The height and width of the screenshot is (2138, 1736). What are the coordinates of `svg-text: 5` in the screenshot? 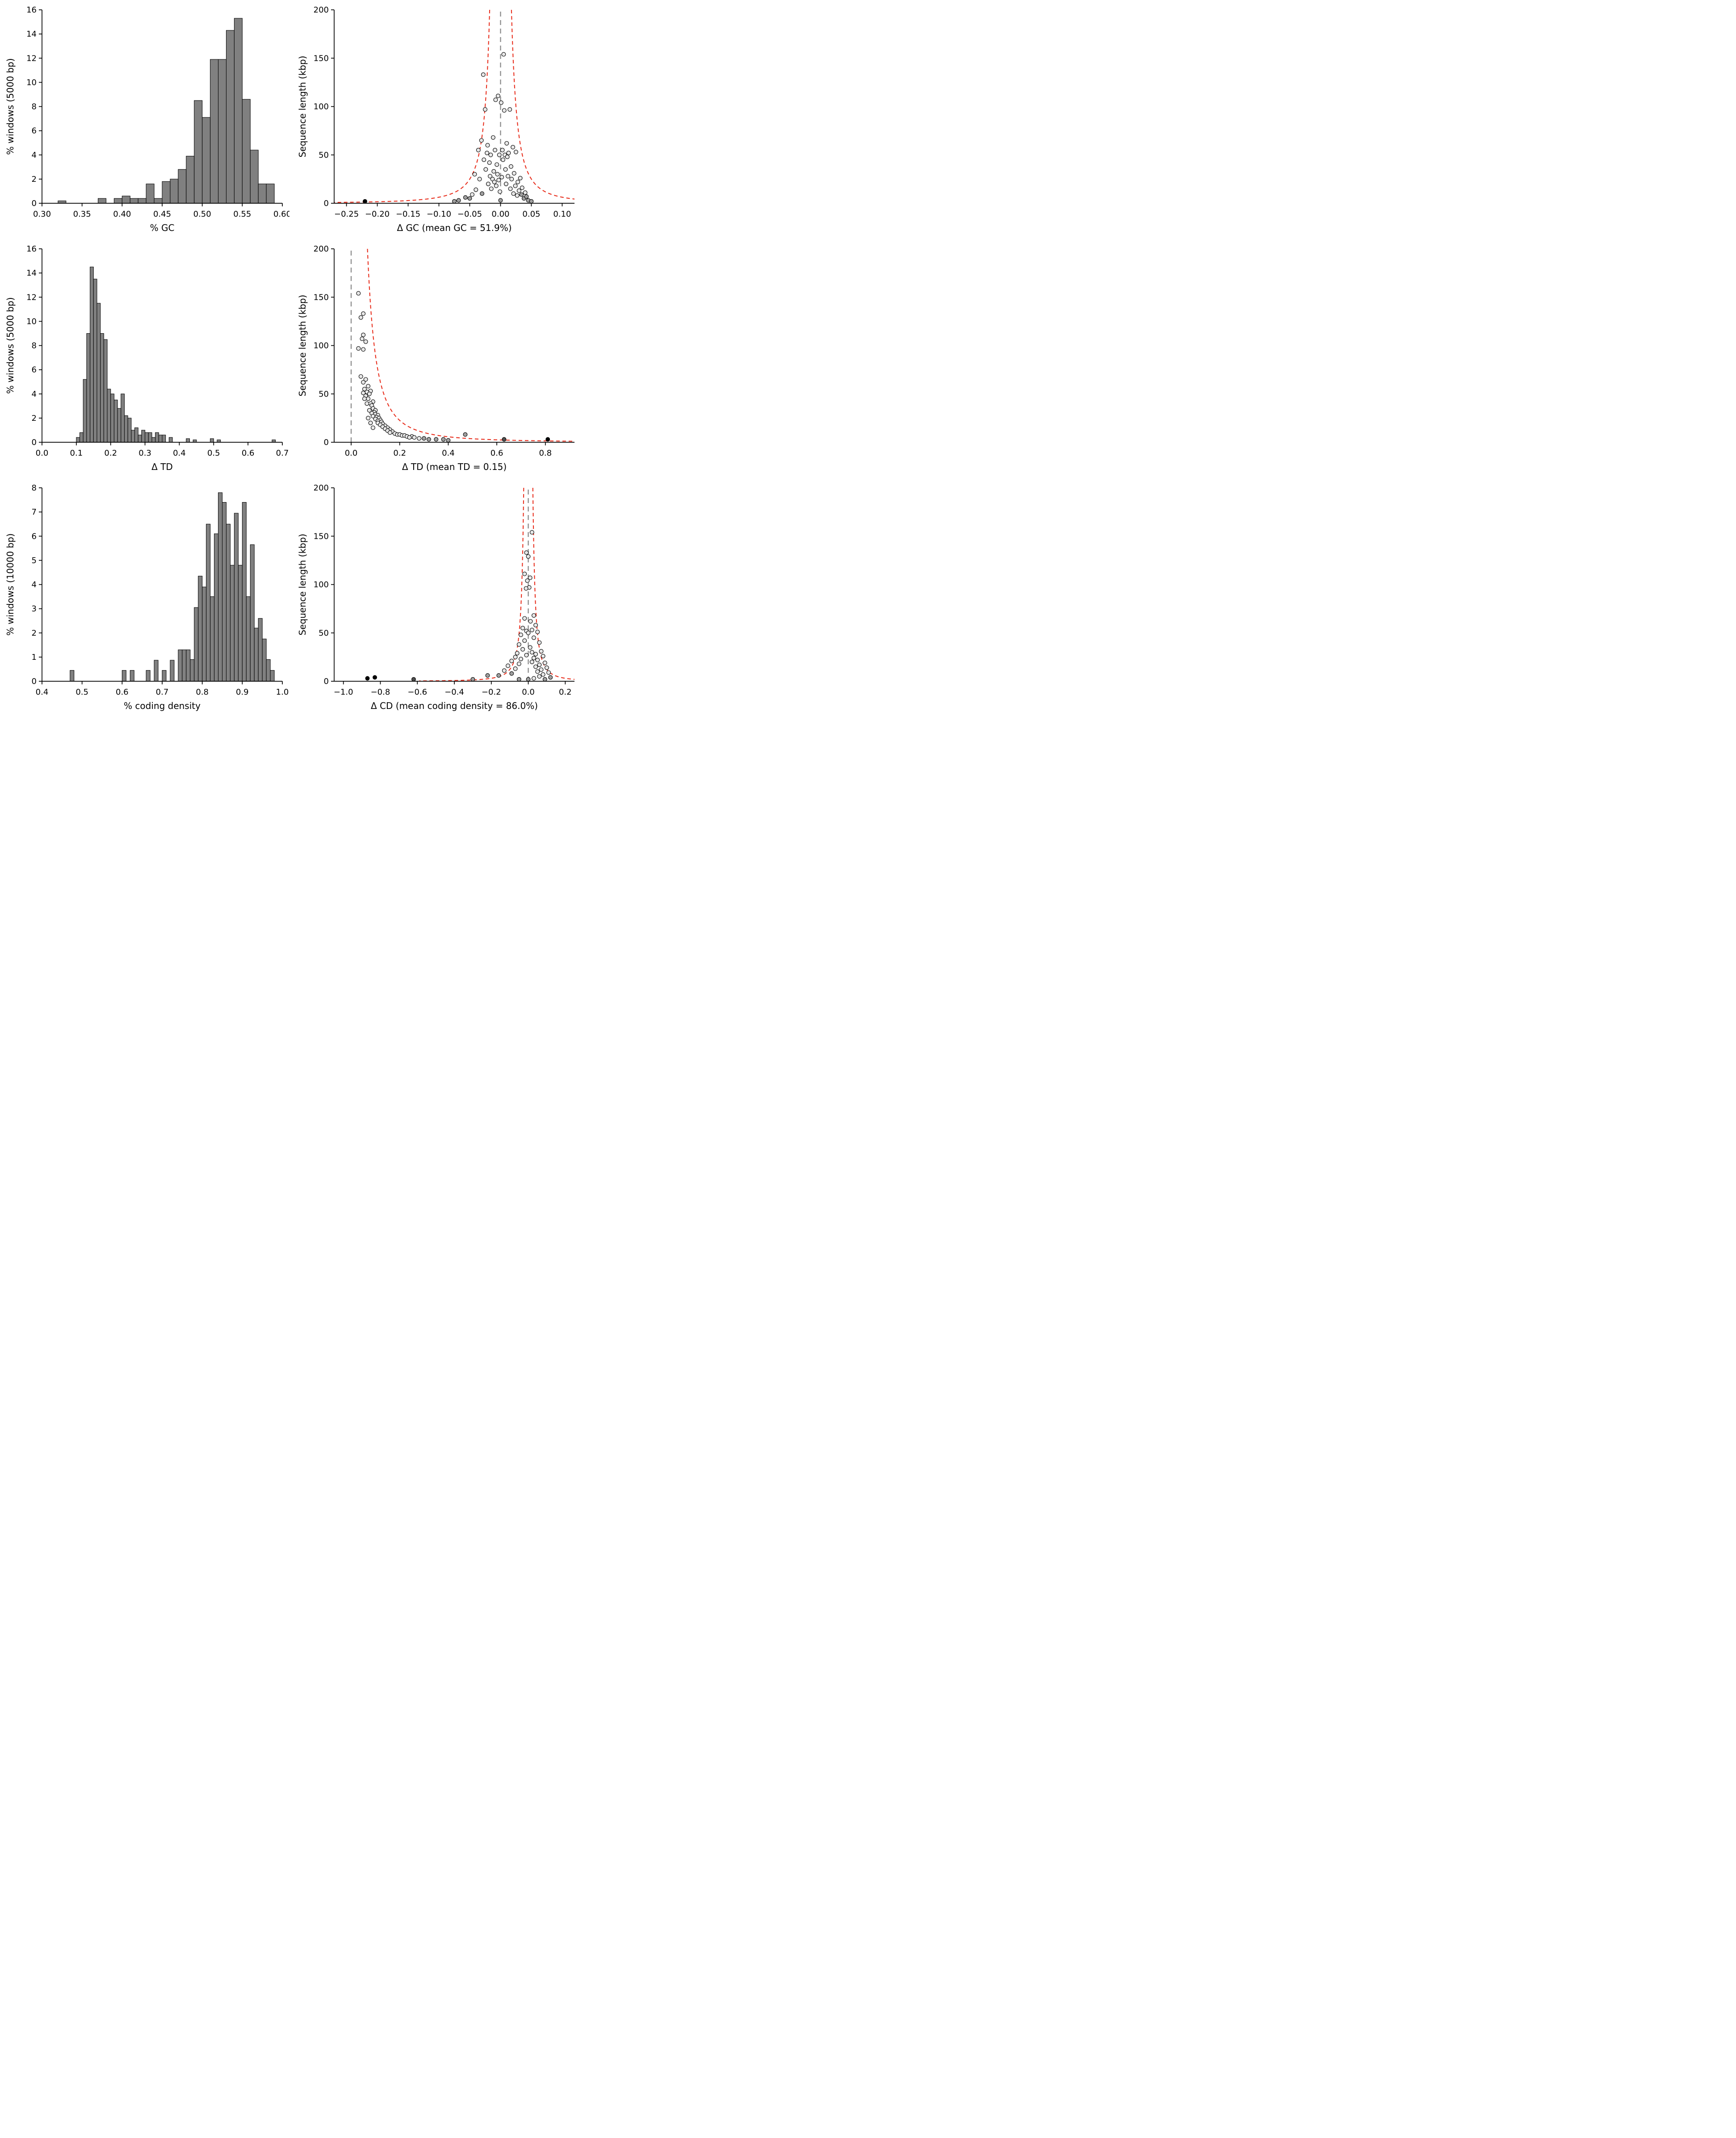 It's located at (34, 561).